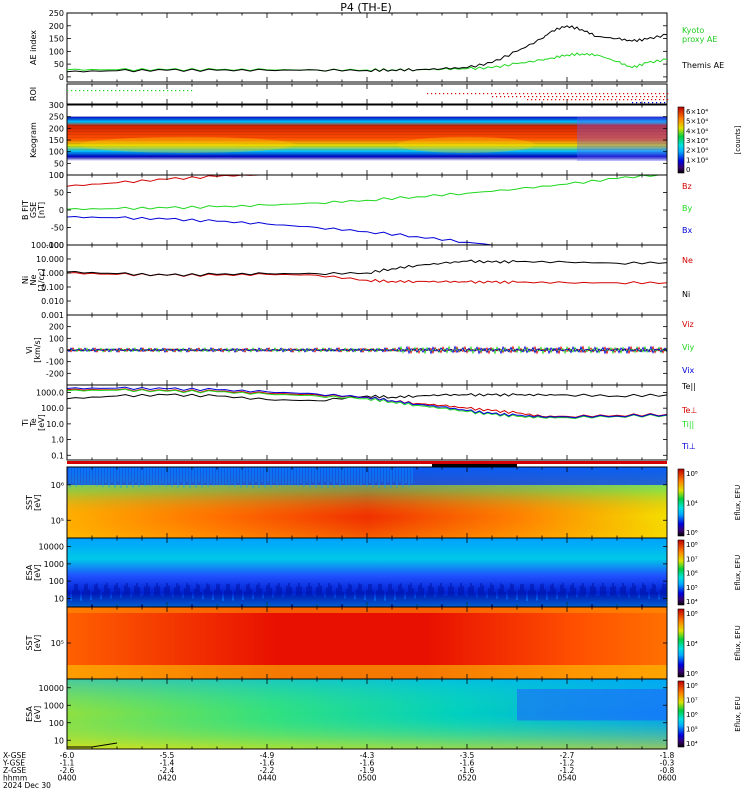 Image resolution: width=750 pixels, height=800 pixels. Describe the element at coordinates (692, 588) in the screenshot. I see `esa-ion-colorbar-tick: 10⁵` at that location.